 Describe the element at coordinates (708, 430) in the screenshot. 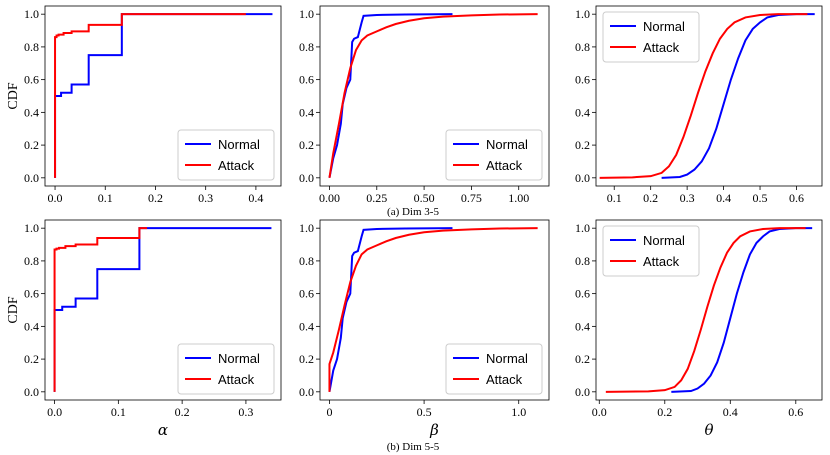

I see `x-axis-title: θ` at that location.